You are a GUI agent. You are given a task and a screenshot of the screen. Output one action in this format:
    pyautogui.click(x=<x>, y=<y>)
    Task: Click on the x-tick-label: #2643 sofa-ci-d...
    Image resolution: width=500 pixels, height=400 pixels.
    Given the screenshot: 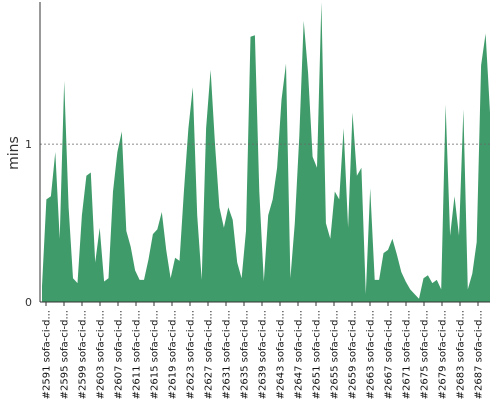 What is the action you would take?
    pyautogui.click(x=281, y=354)
    